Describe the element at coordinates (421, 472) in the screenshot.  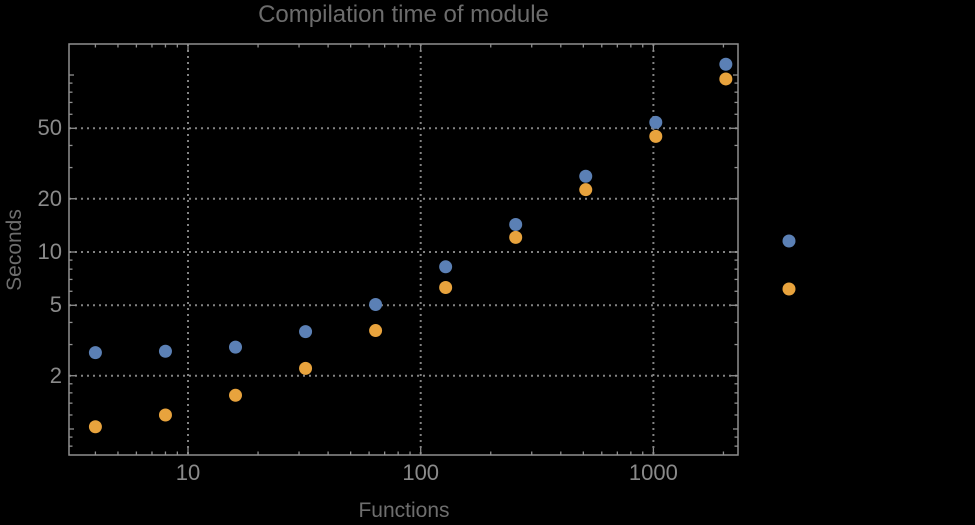
I see `x-tick-label: 100` at that location.